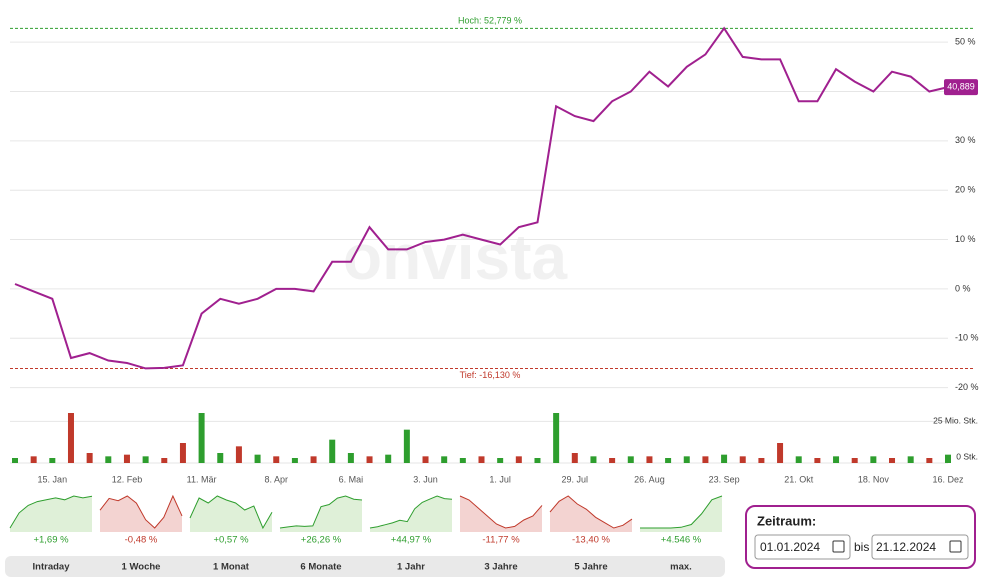  Describe the element at coordinates (790, 547) in the screenshot. I see `date-from: 01.01.2024` at that location.